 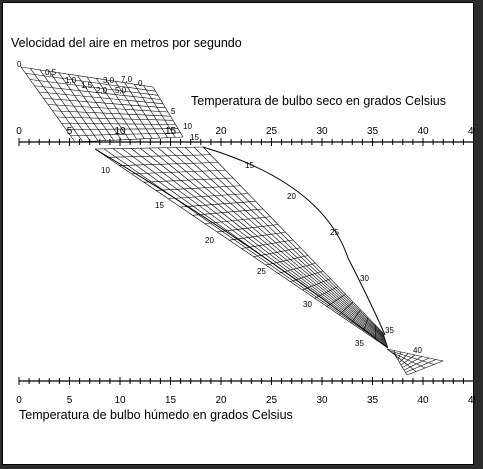 I want to click on air-speed-label: 1,0, so click(x=71, y=80).